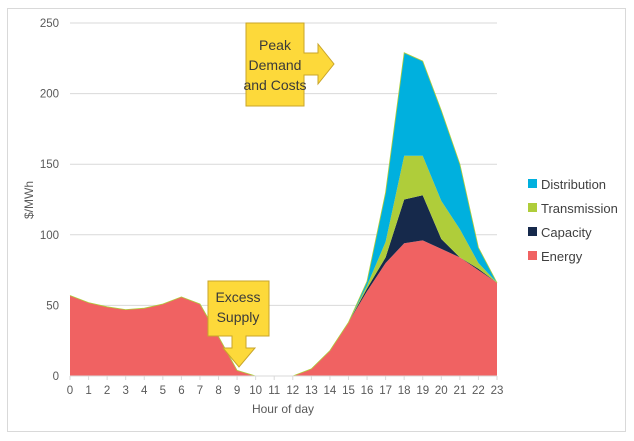 The height and width of the screenshot is (441, 634). What do you see at coordinates (292, 391) in the screenshot?
I see `x-tick-label: 12` at bounding box center [292, 391].